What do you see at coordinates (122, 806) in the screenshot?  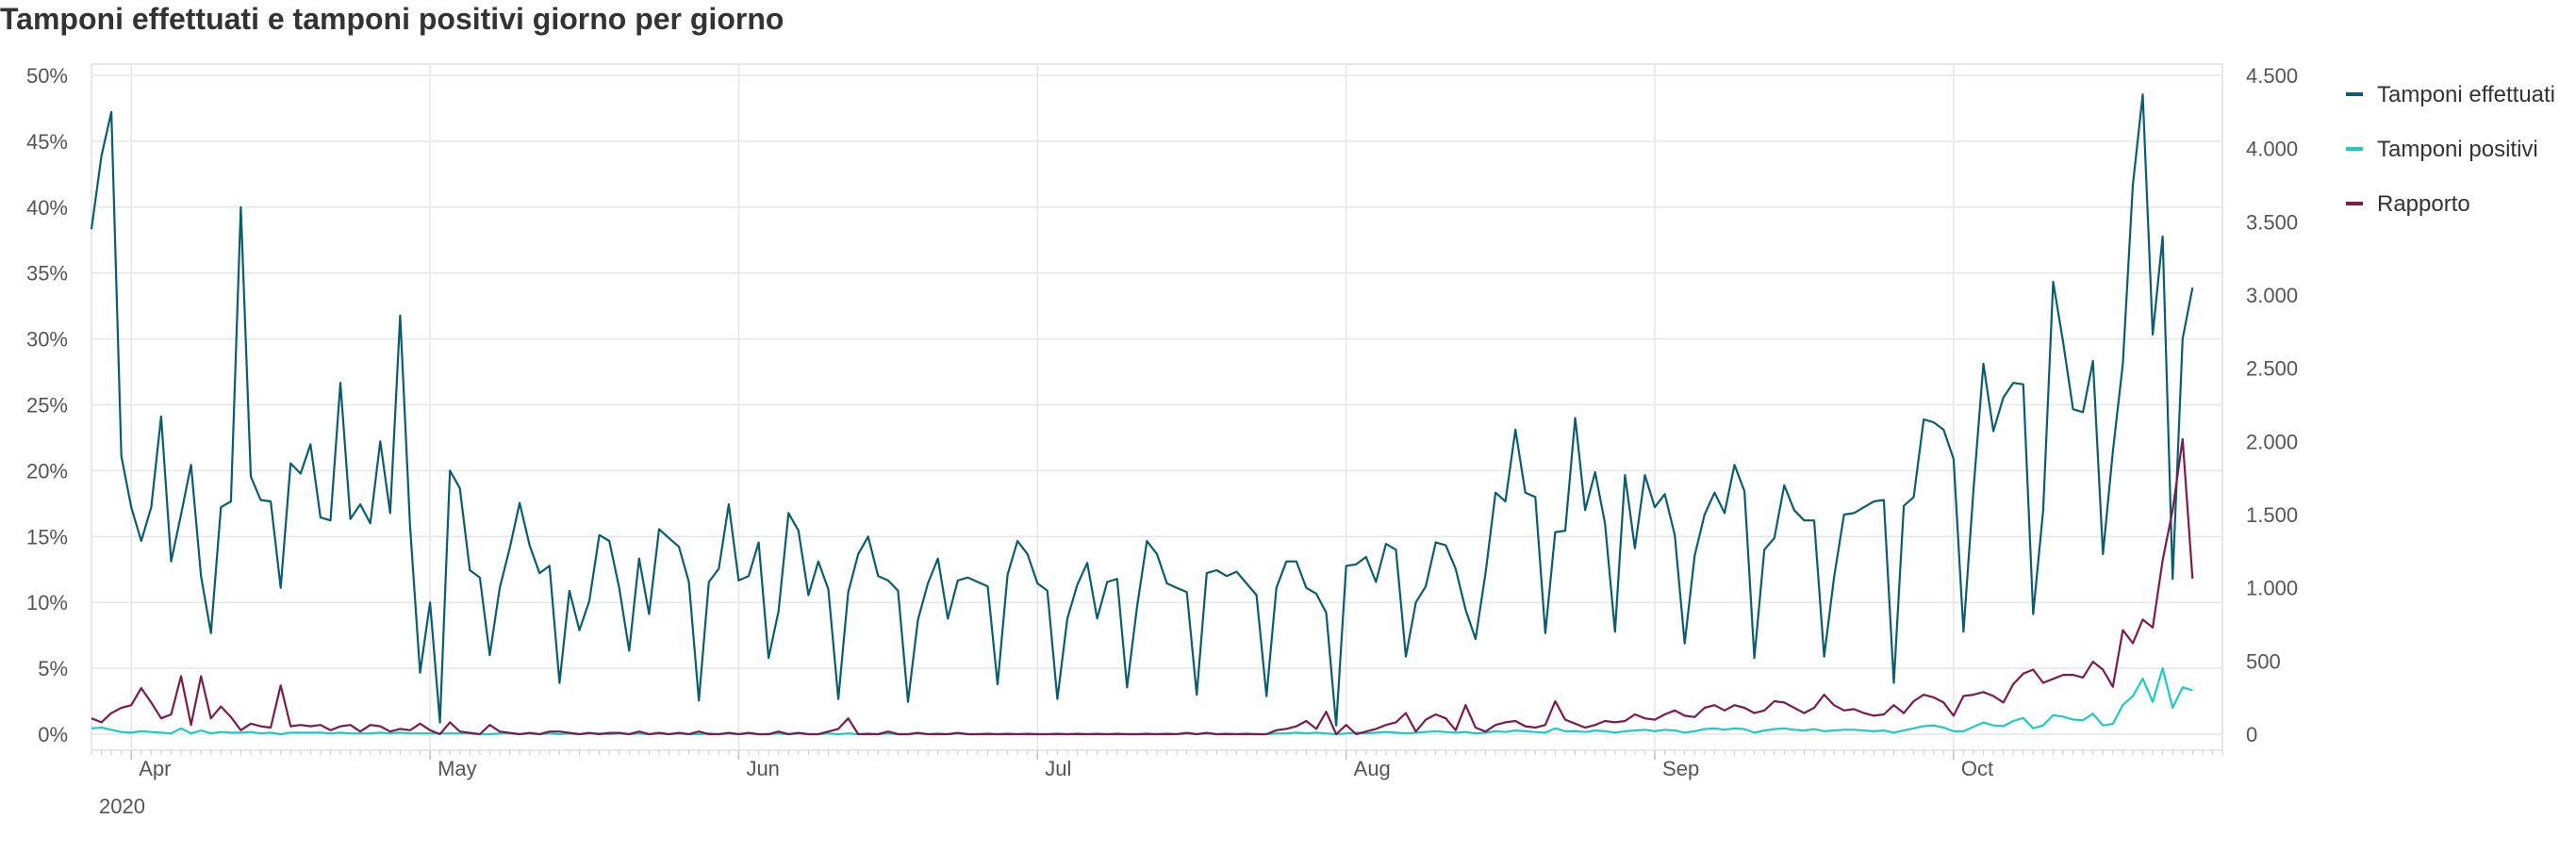 I see `x-year-label: 2020` at bounding box center [122, 806].